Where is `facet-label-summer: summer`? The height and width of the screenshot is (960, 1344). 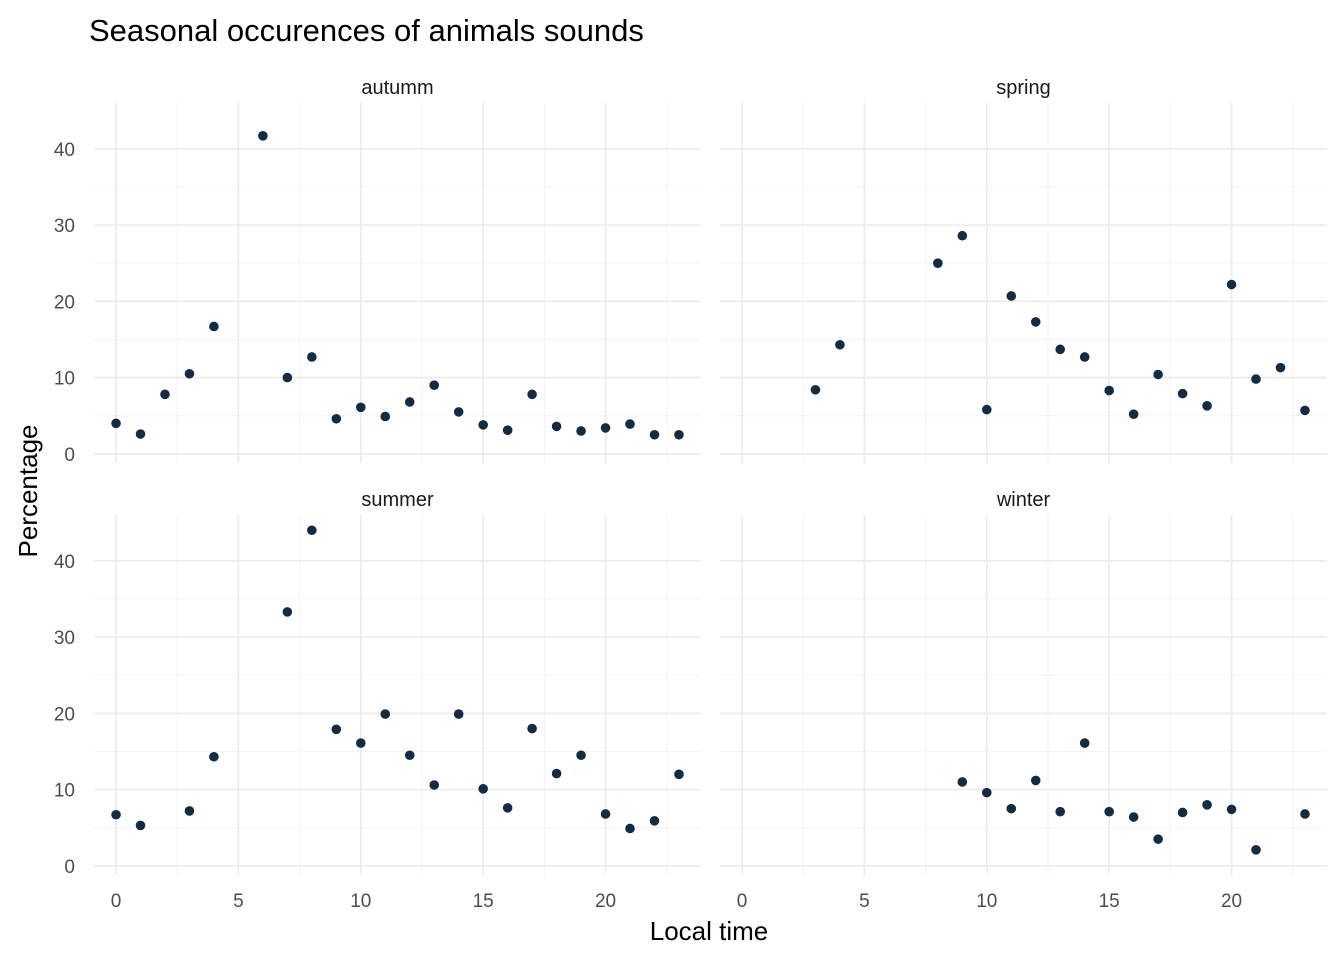
facet-label-summer: summer is located at coordinates (397, 500).